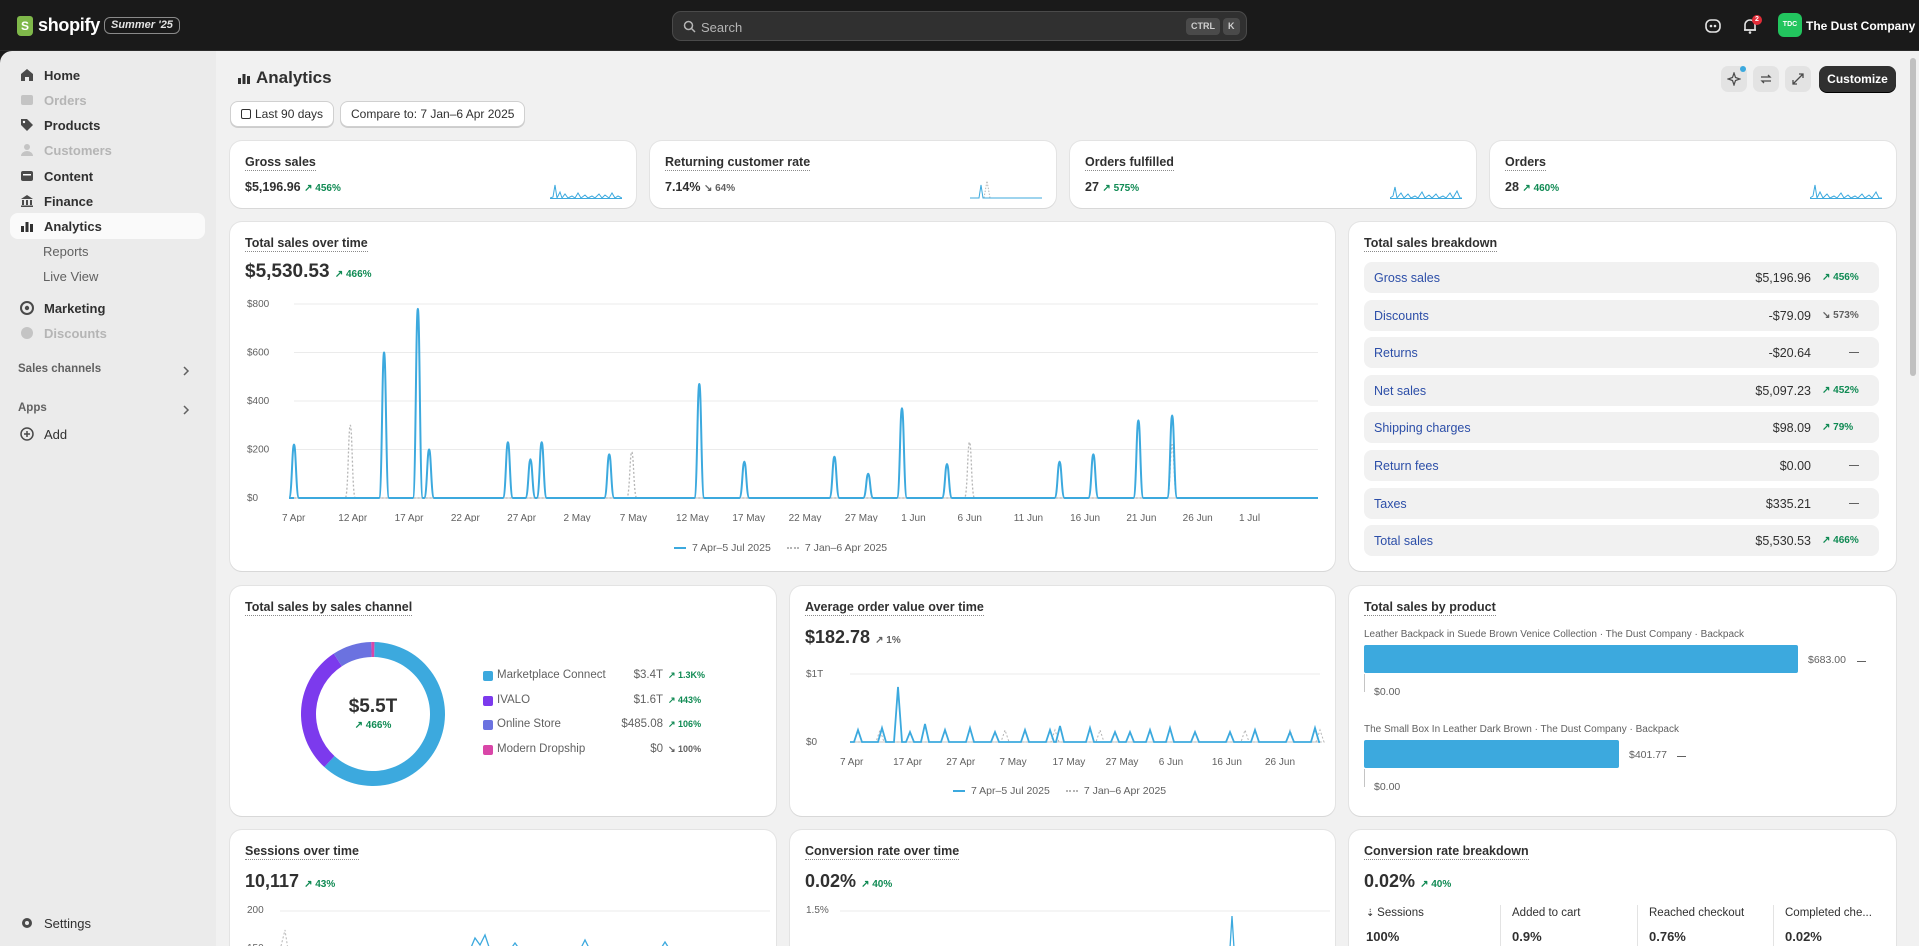  Describe the element at coordinates (685, 699) in the screenshot. I see `channel-change: ↗ 443%` at that location.